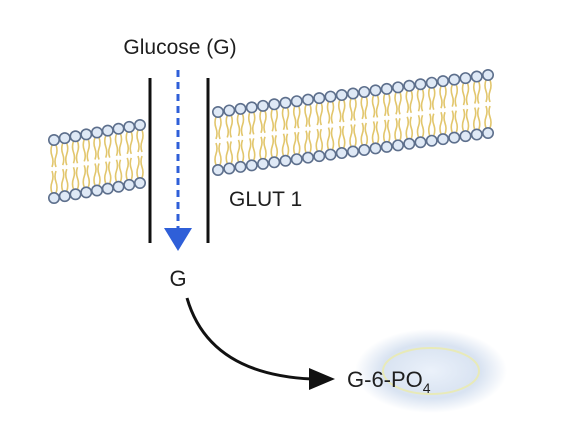  What do you see at coordinates (265, 199) in the screenshot?
I see `glut1-label: GLUT 1` at bounding box center [265, 199].